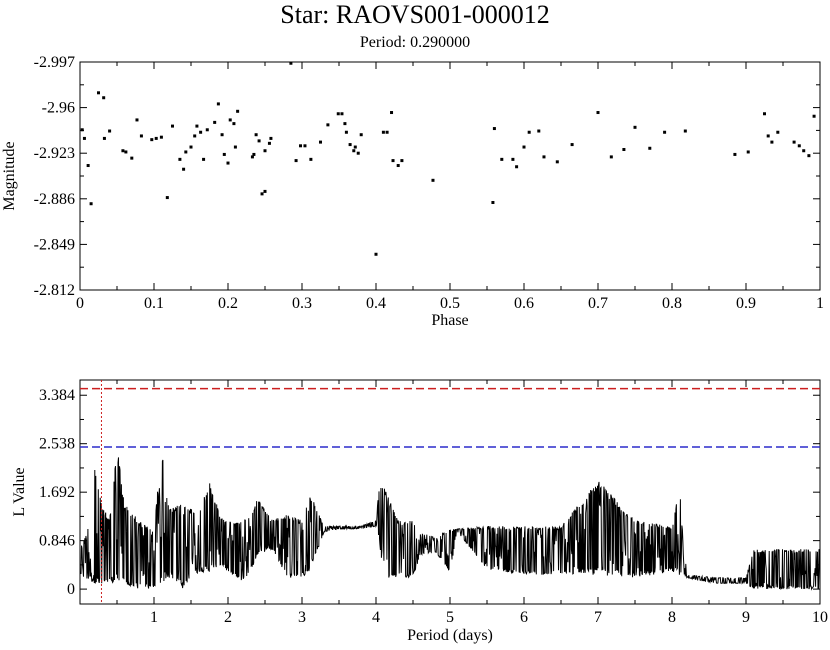 The height and width of the screenshot is (650, 830). Describe the element at coordinates (71, 589) in the screenshot. I see `bottom-y-tick-label: 0` at that location.